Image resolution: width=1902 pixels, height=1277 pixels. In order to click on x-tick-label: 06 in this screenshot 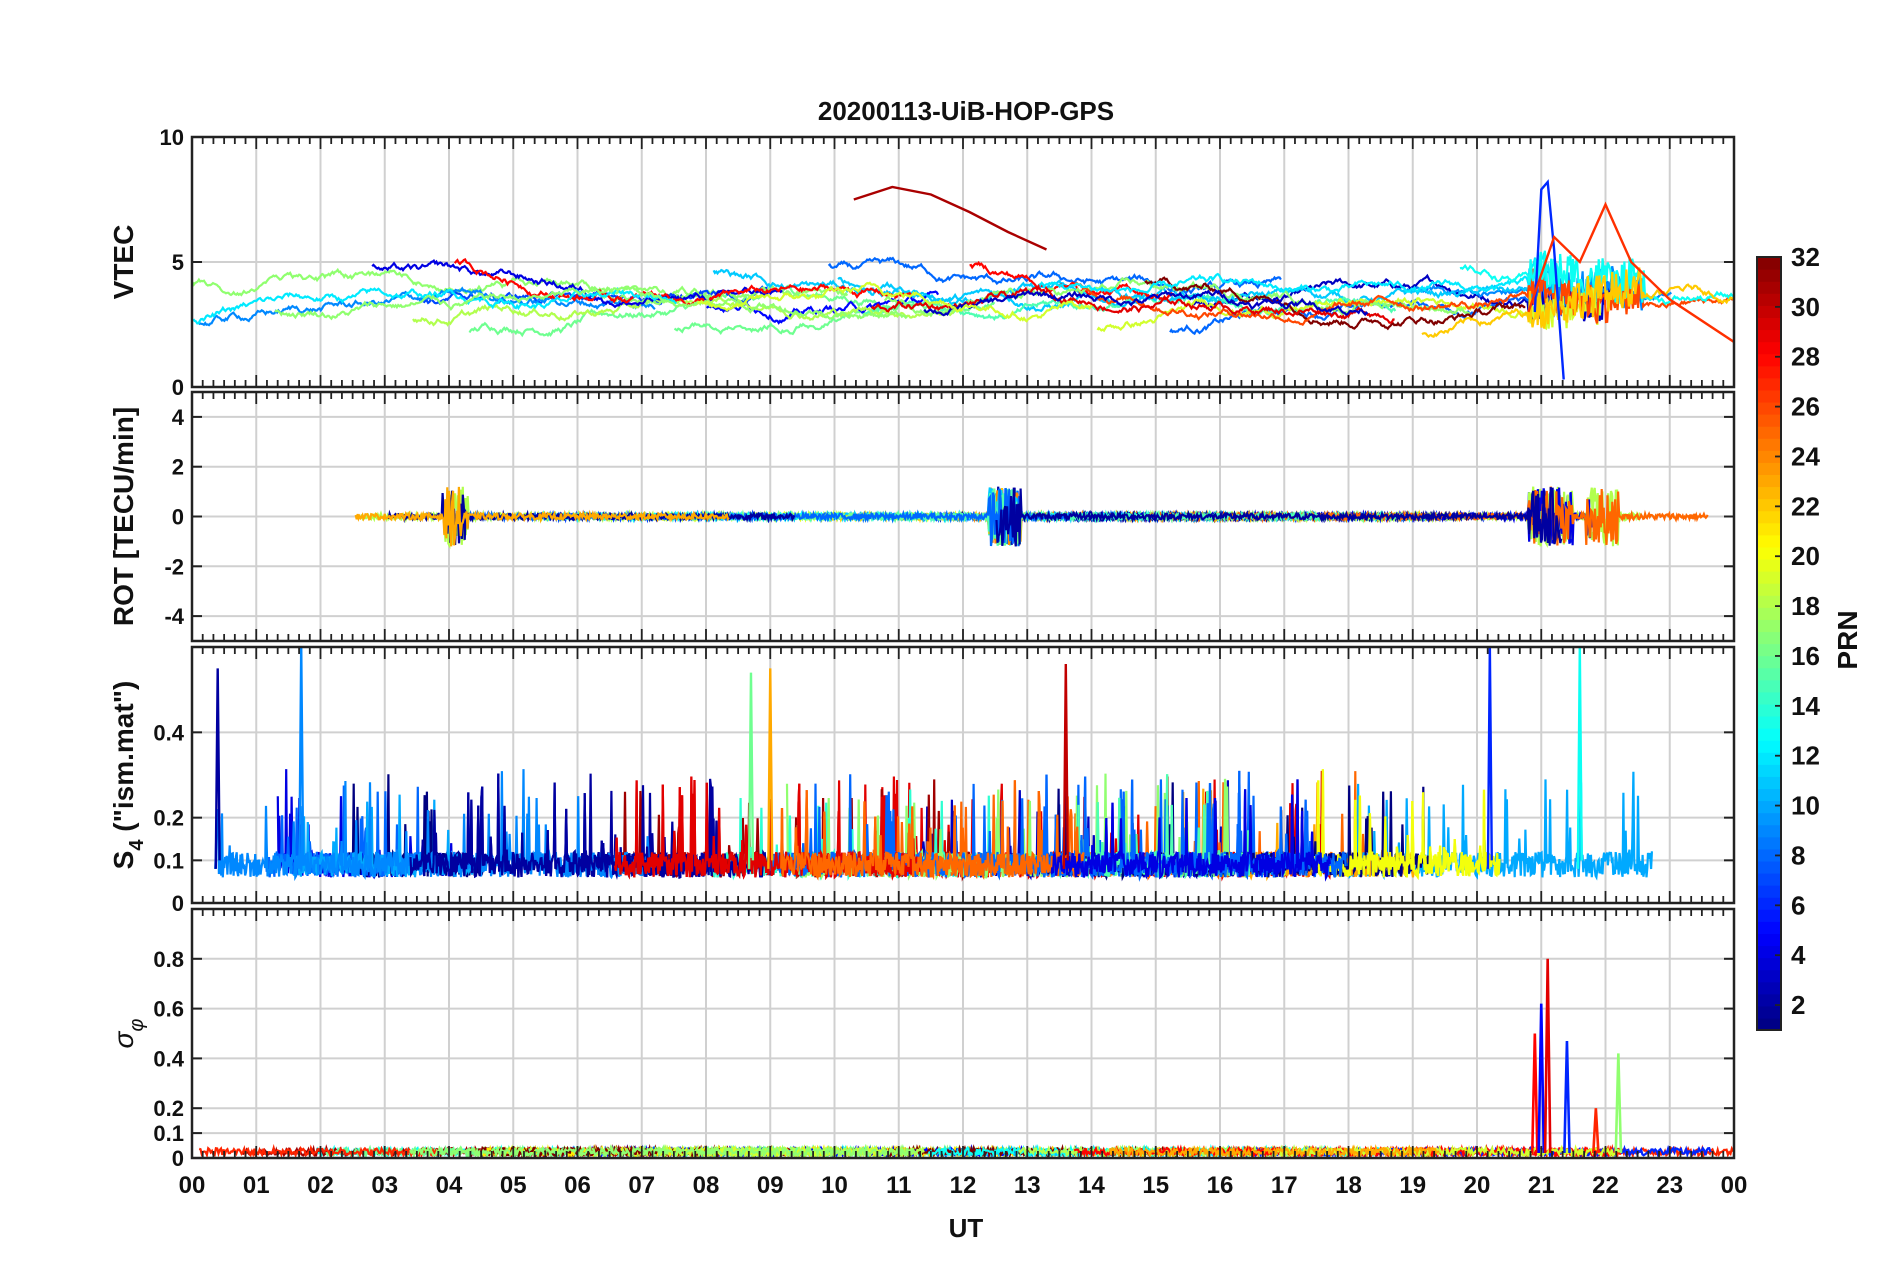, I will do `click(577, 1185)`.